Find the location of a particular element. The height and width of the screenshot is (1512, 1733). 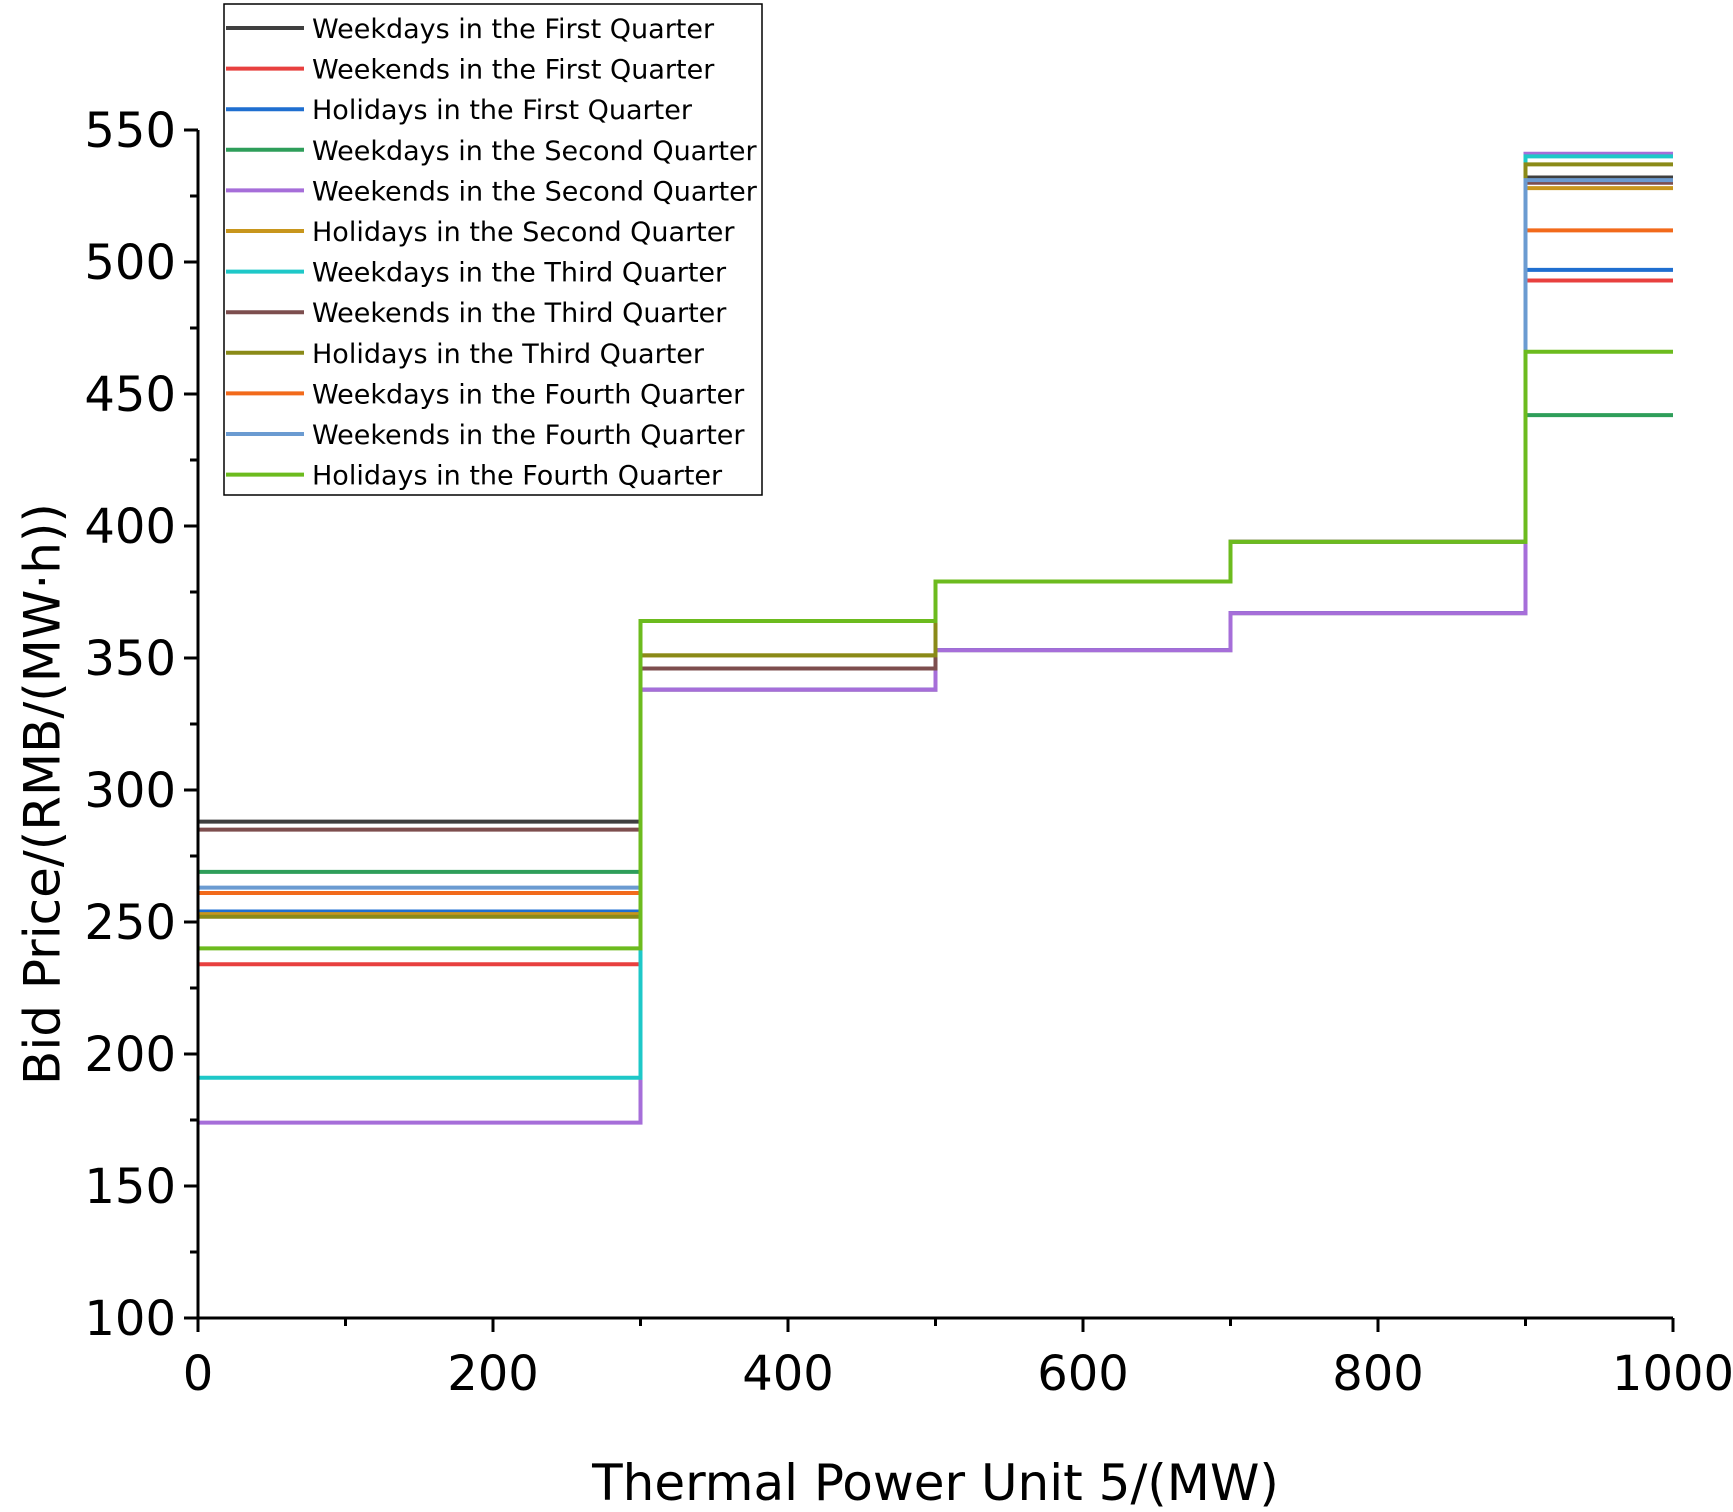

x-tick-label: 800 is located at coordinates (1378, 1374).